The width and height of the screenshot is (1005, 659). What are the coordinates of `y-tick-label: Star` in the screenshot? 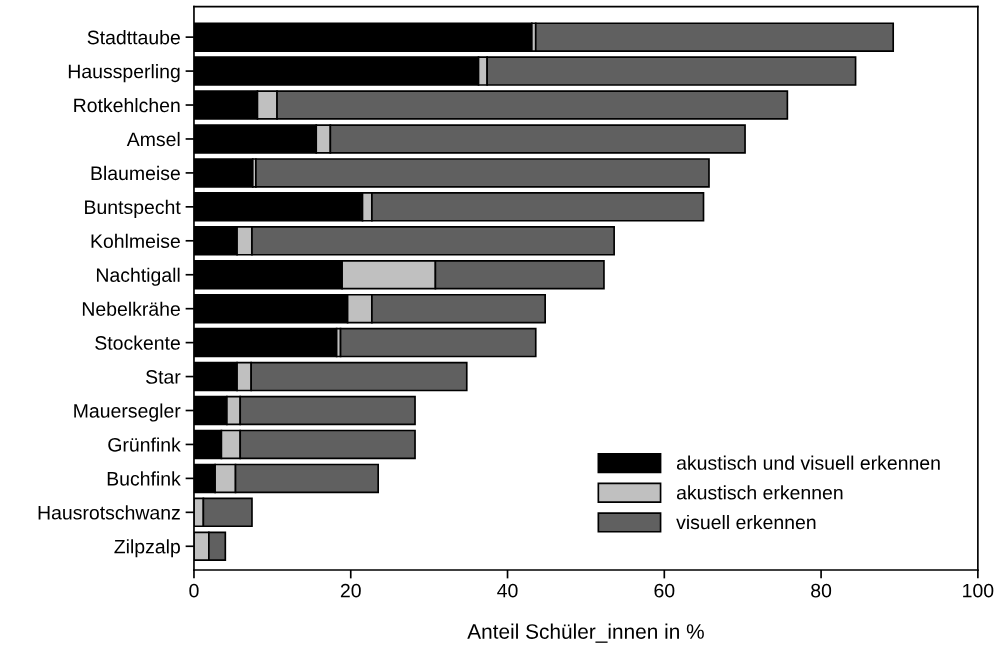 It's located at (163, 377).